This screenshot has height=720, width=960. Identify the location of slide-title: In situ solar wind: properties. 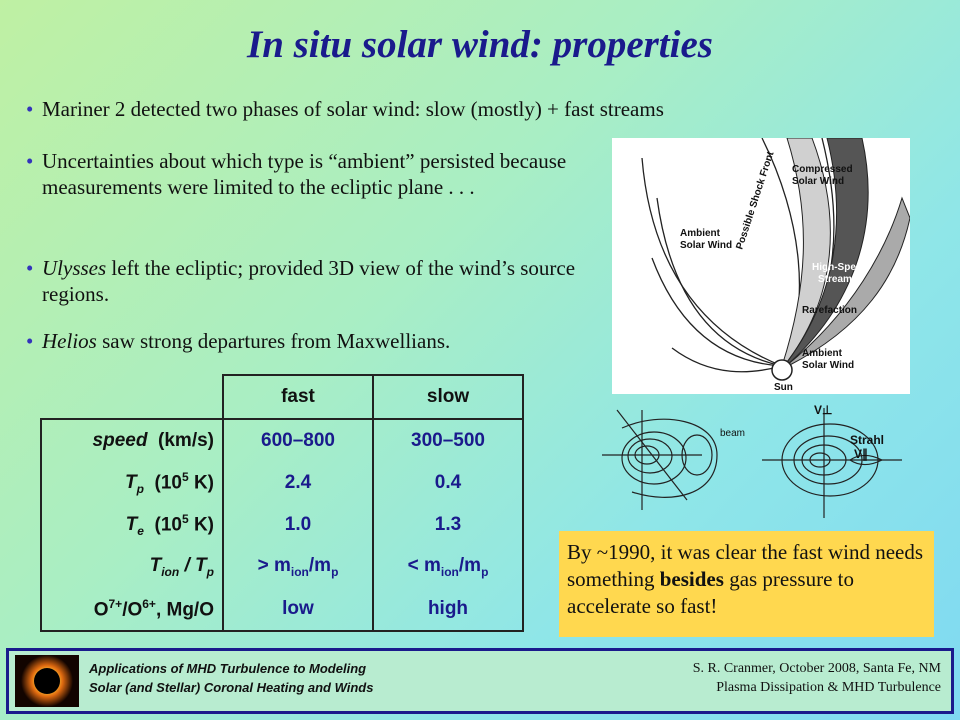
(480, 44).